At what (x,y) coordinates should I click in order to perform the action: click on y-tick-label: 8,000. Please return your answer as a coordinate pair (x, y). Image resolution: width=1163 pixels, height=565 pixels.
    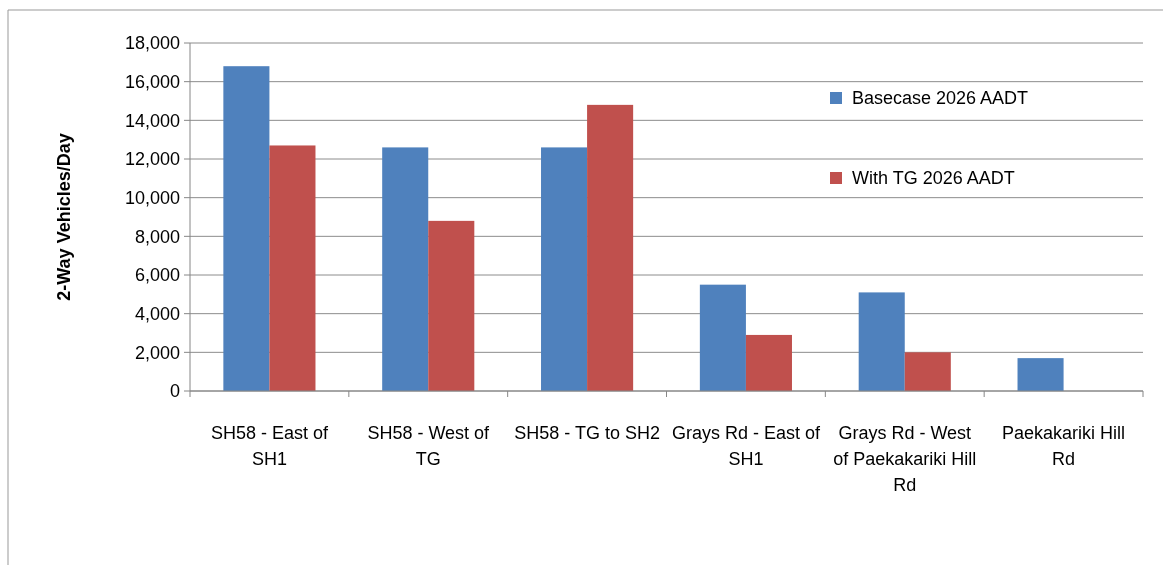
    Looking at the image, I should click on (157, 236).